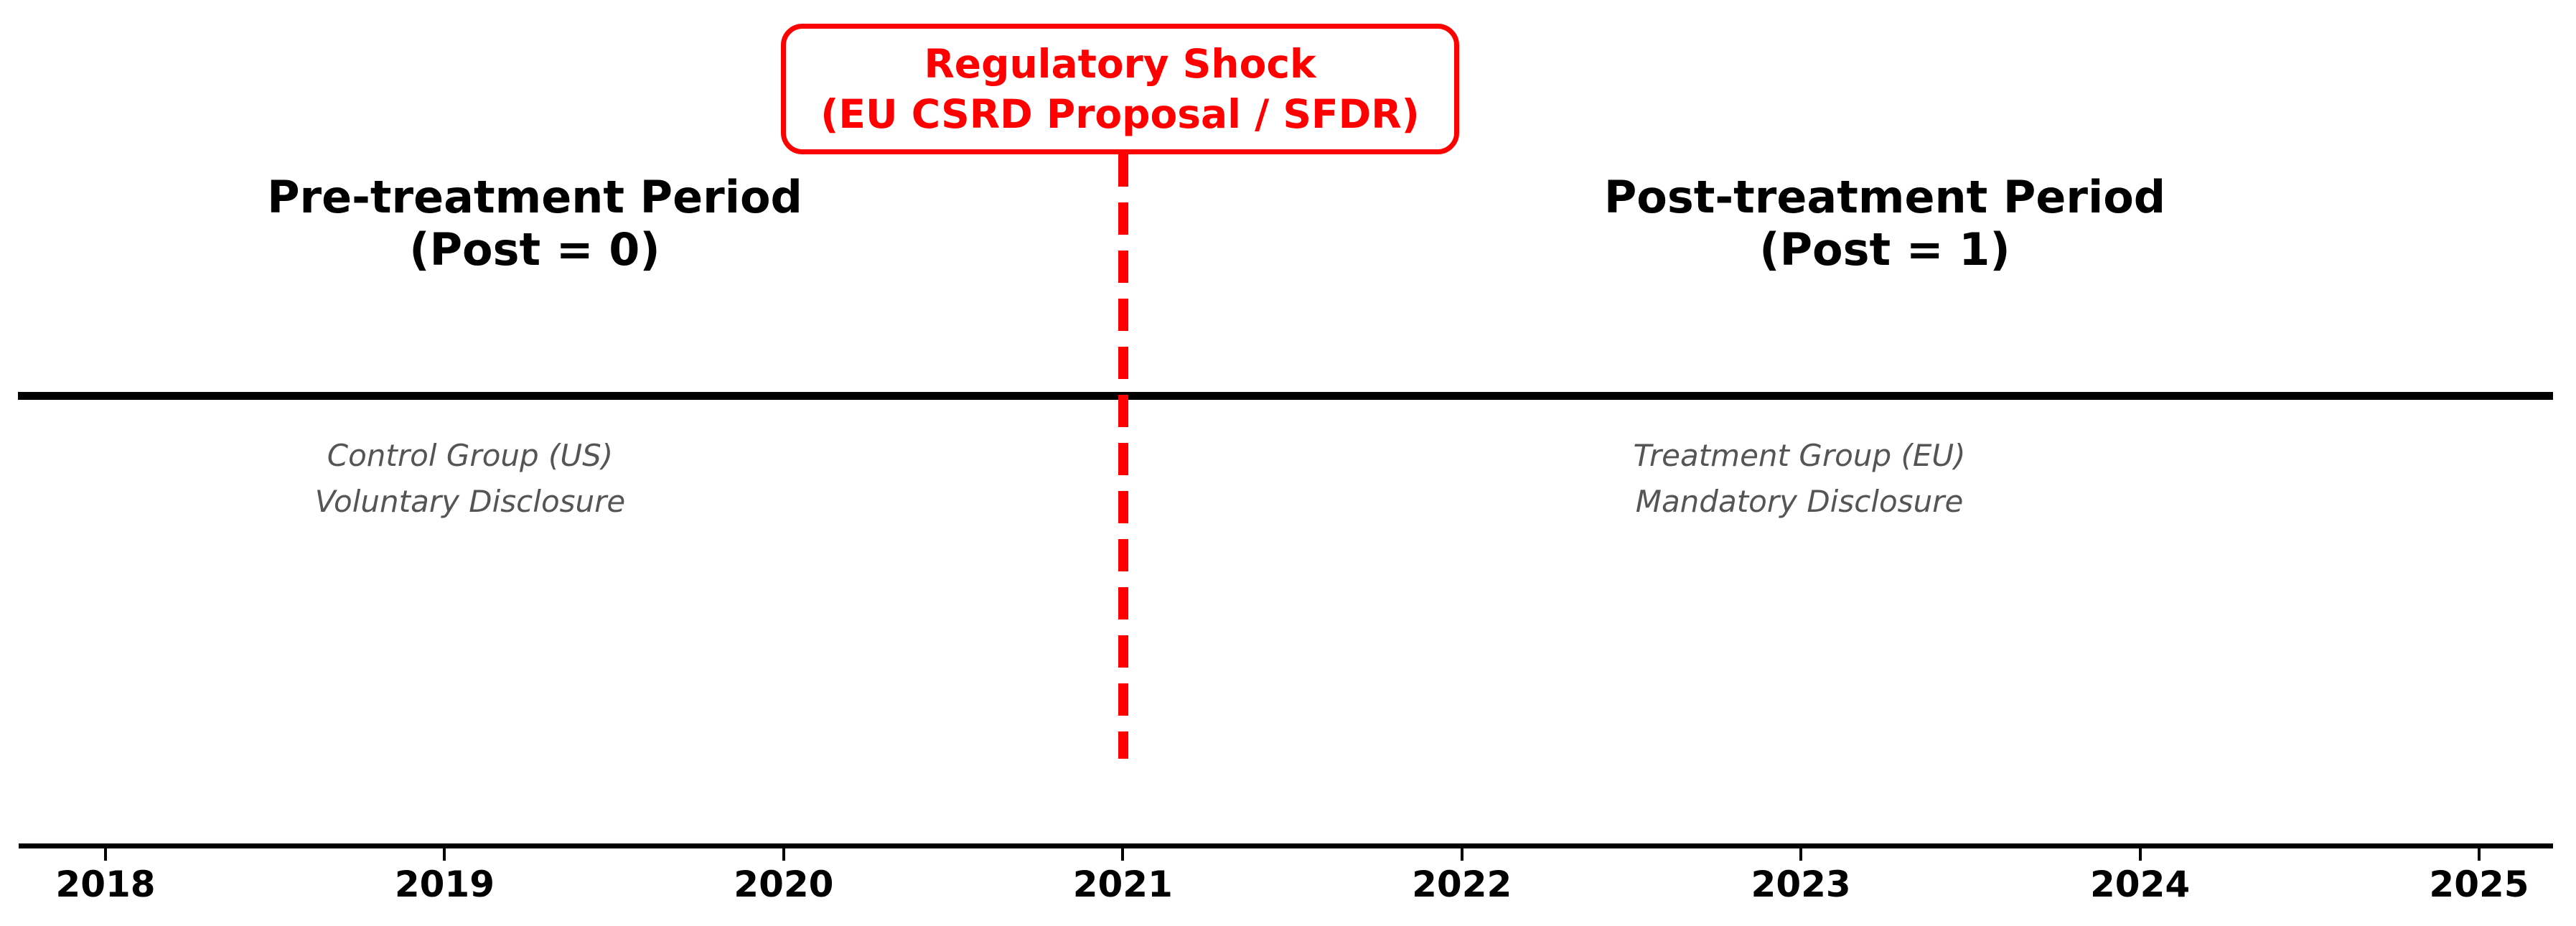 The height and width of the screenshot is (926, 2576). What do you see at coordinates (445, 885) in the screenshot?
I see `year-label-2019: 2019` at bounding box center [445, 885].